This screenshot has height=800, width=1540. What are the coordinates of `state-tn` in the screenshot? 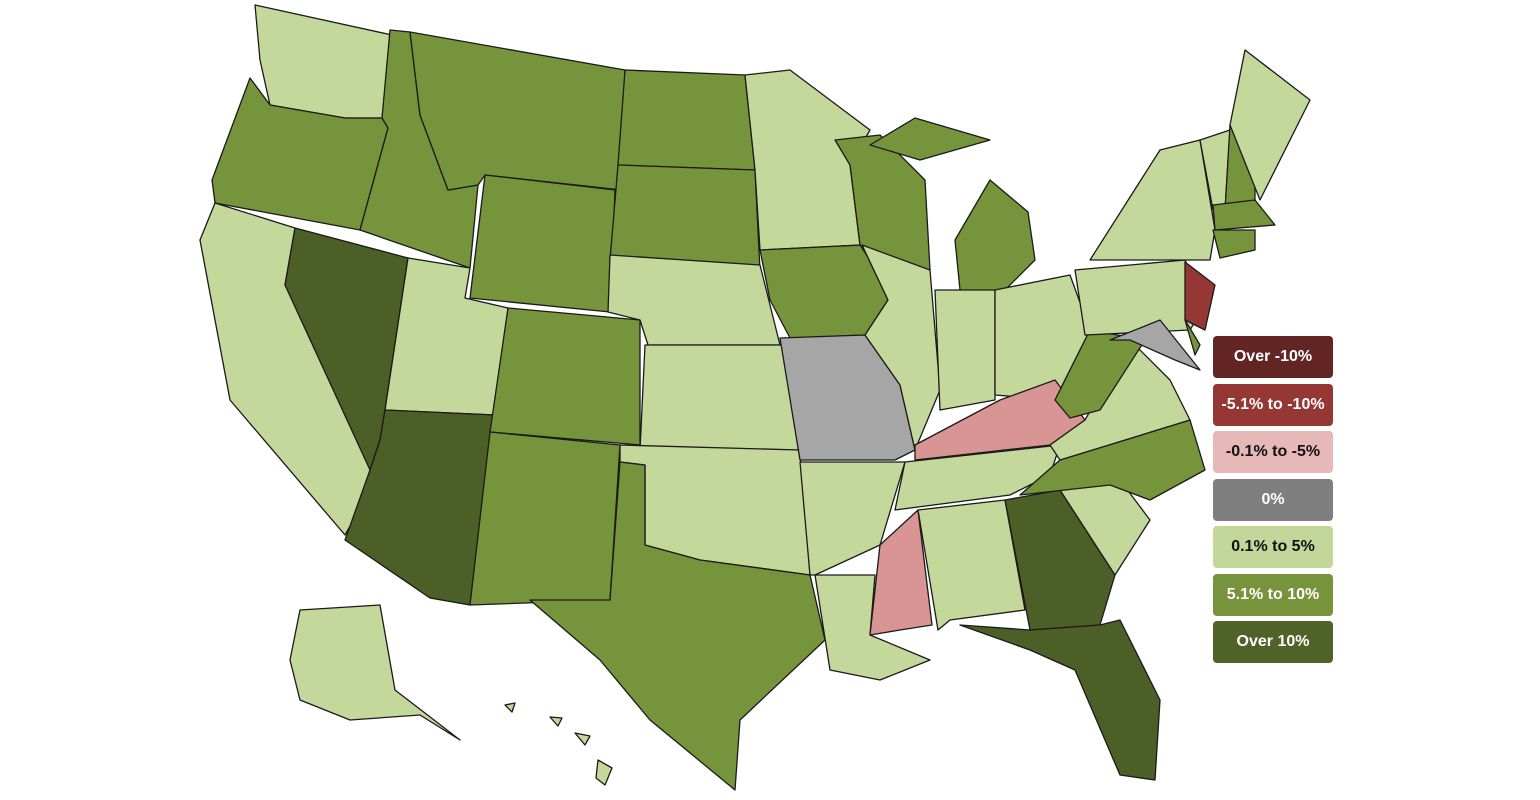 It's located at (977, 477).